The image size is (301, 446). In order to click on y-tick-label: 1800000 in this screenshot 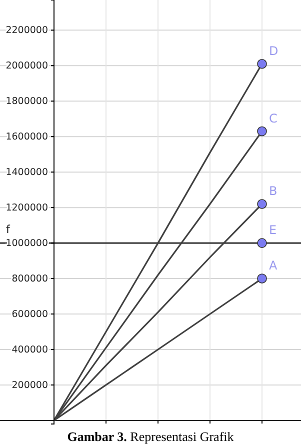, I will do `click(27, 102)`.